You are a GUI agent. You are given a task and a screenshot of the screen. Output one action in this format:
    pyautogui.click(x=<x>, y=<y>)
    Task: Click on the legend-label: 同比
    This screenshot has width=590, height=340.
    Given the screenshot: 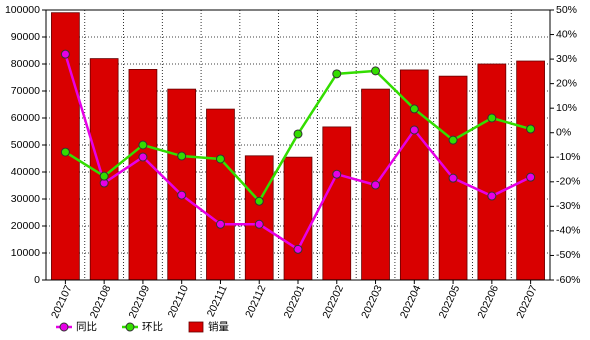 What is the action you would take?
    pyautogui.click(x=86, y=326)
    